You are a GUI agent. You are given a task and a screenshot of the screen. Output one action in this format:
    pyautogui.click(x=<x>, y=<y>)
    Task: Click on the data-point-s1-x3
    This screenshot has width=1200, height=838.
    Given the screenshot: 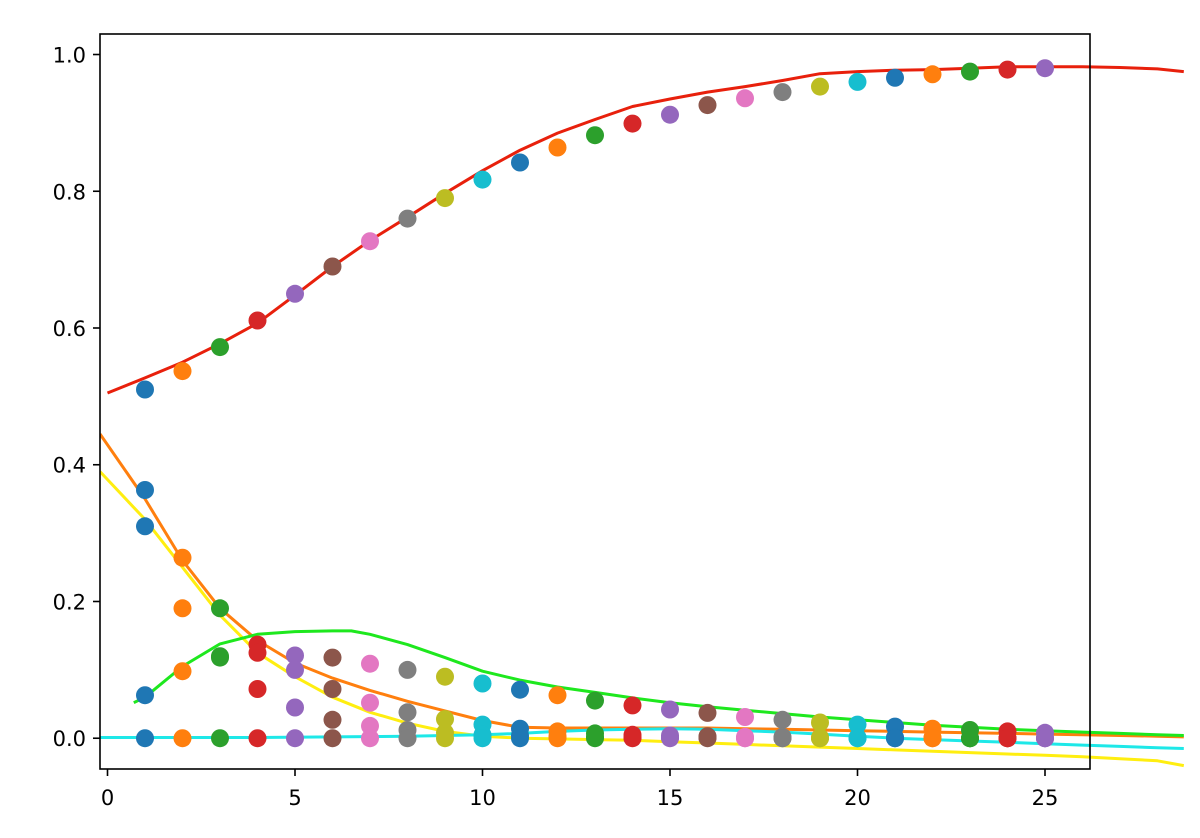 What is the action you would take?
    pyautogui.click(x=220, y=347)
    